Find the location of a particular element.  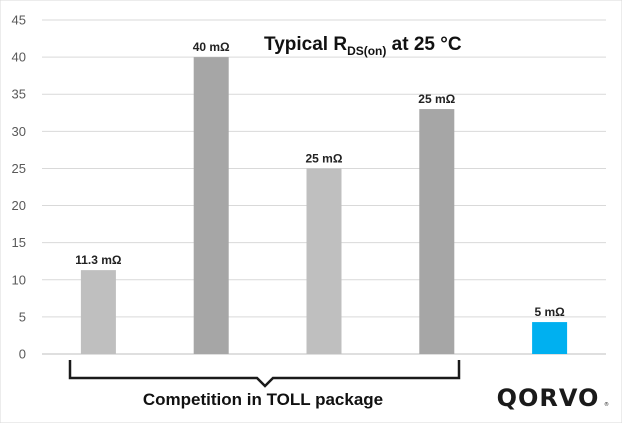

qorvo-logo: QORVO ® is located at coordinates (553, 398).